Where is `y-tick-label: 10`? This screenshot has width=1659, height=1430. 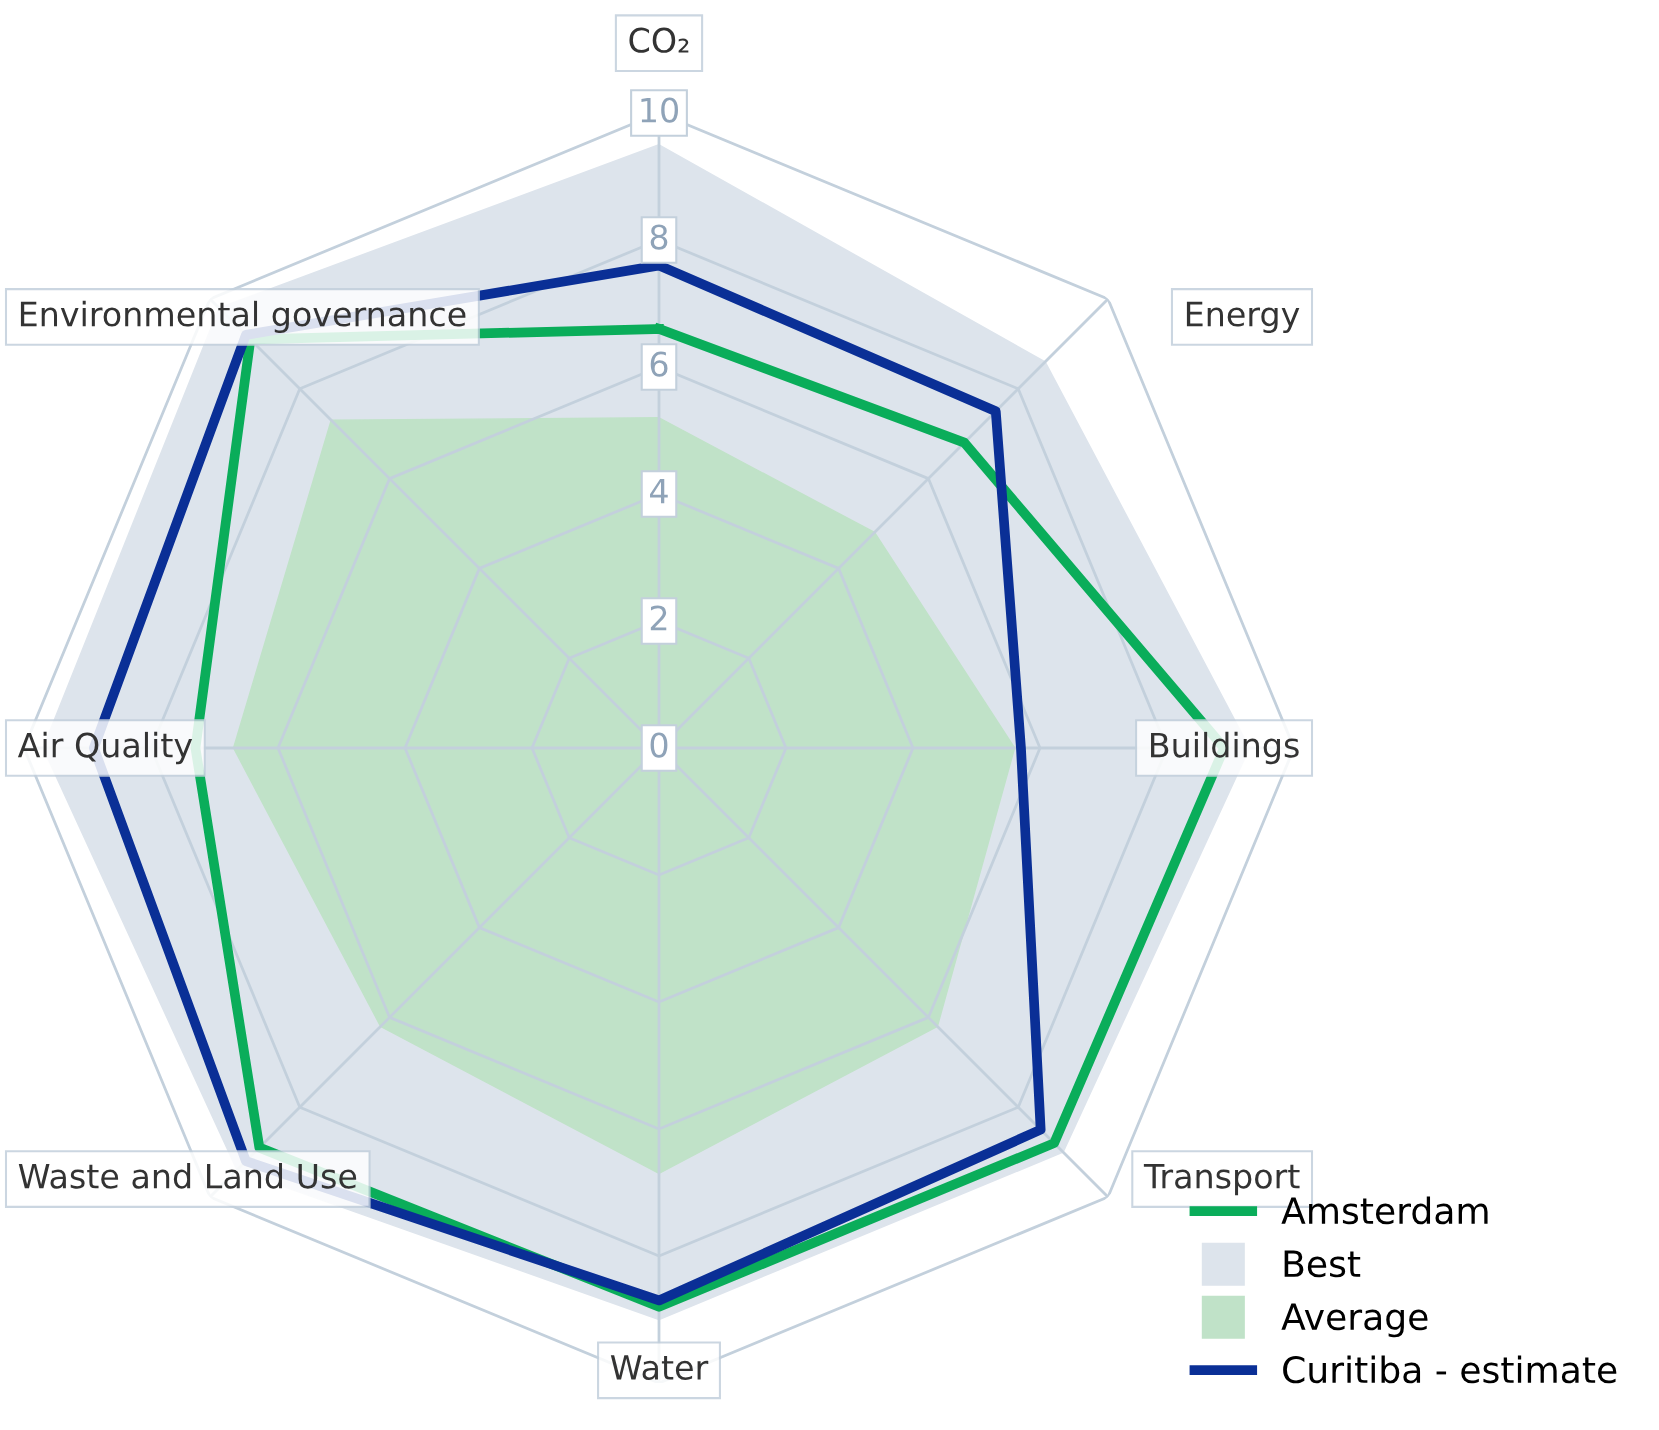 y-tick-label: 10 is located at coordinates (659, 110).